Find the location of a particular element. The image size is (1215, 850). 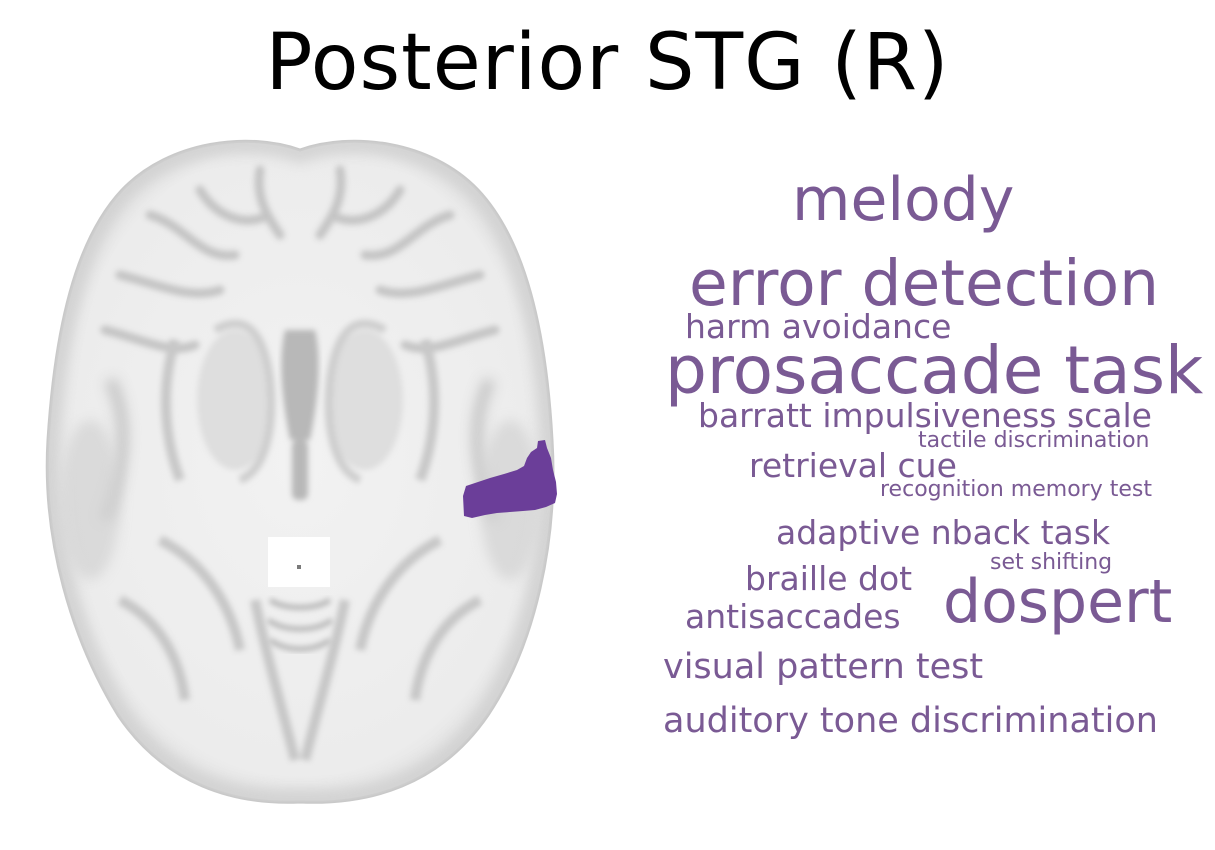

term-retrieval-cue: retrieval cue is located at coordinates (853, 465).